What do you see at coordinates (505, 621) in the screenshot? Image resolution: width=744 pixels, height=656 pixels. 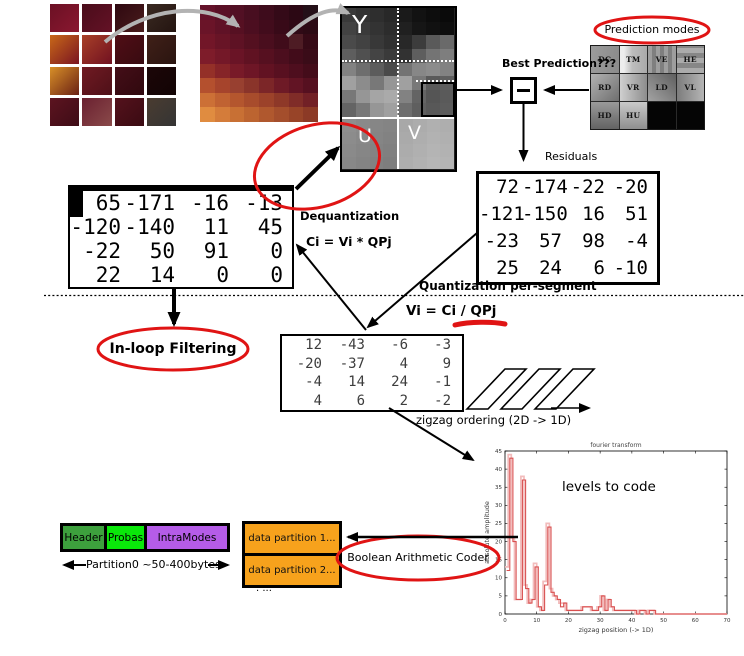 I see `x-tick-label: 0` at bounding box center [505, 621].